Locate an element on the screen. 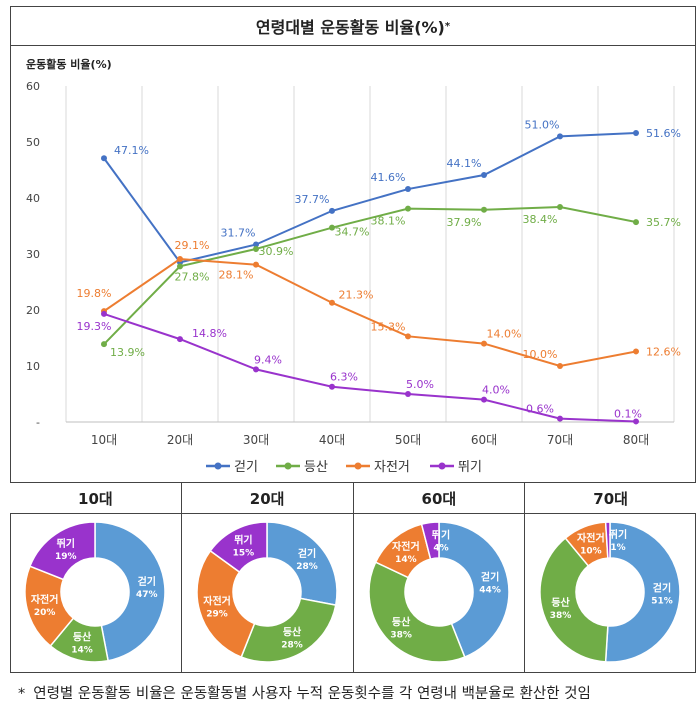 The image size is (700, 706). data-label: 28.1% is located at coordinates (236, 275).